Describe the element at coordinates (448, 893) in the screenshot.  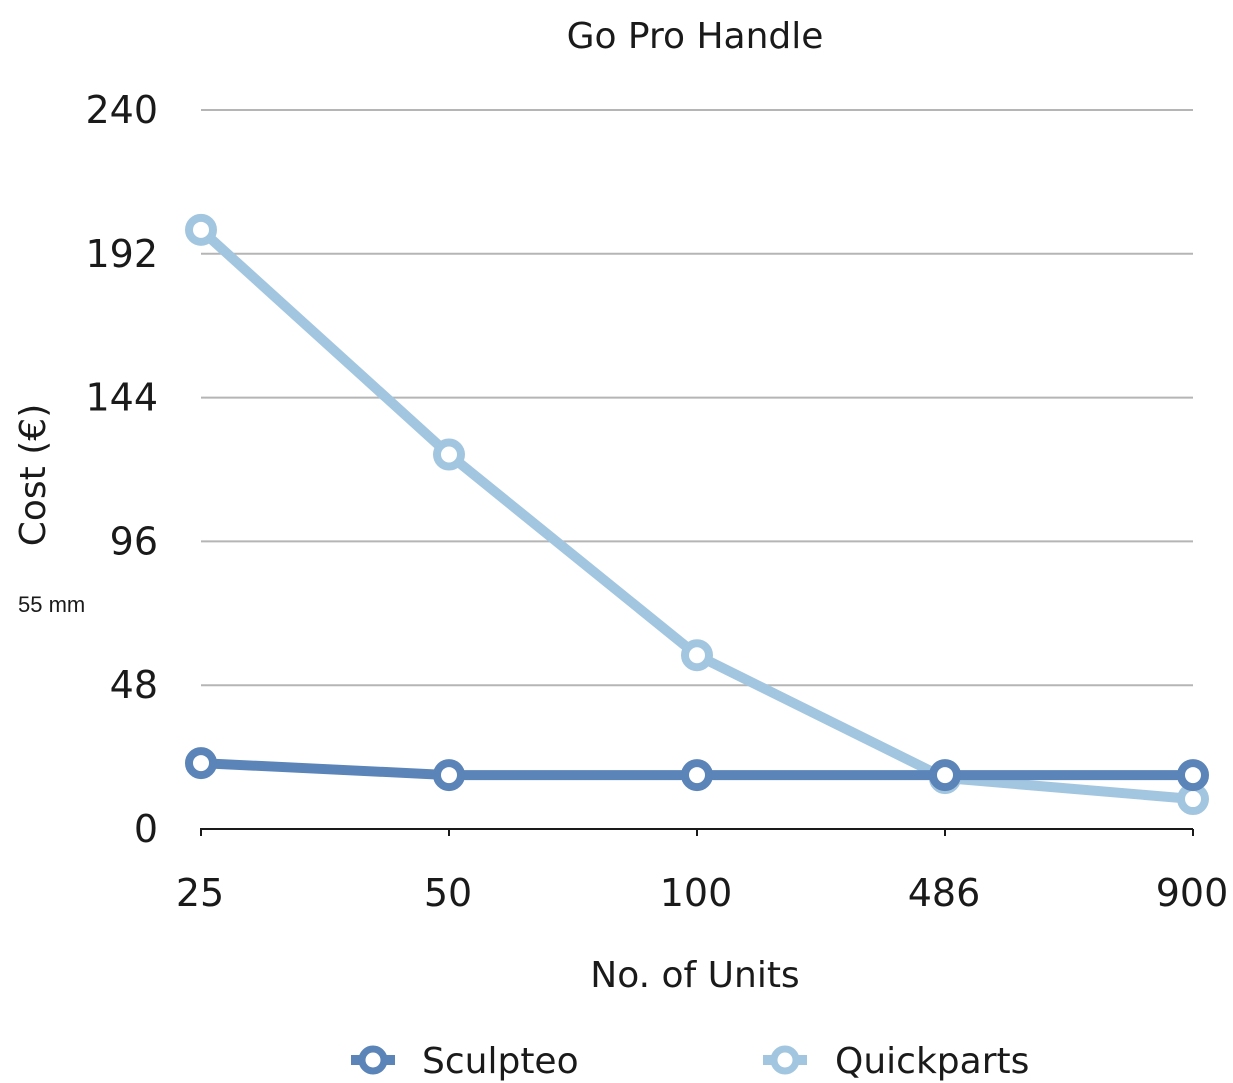
I see `x-tick-label: 50` at that location.